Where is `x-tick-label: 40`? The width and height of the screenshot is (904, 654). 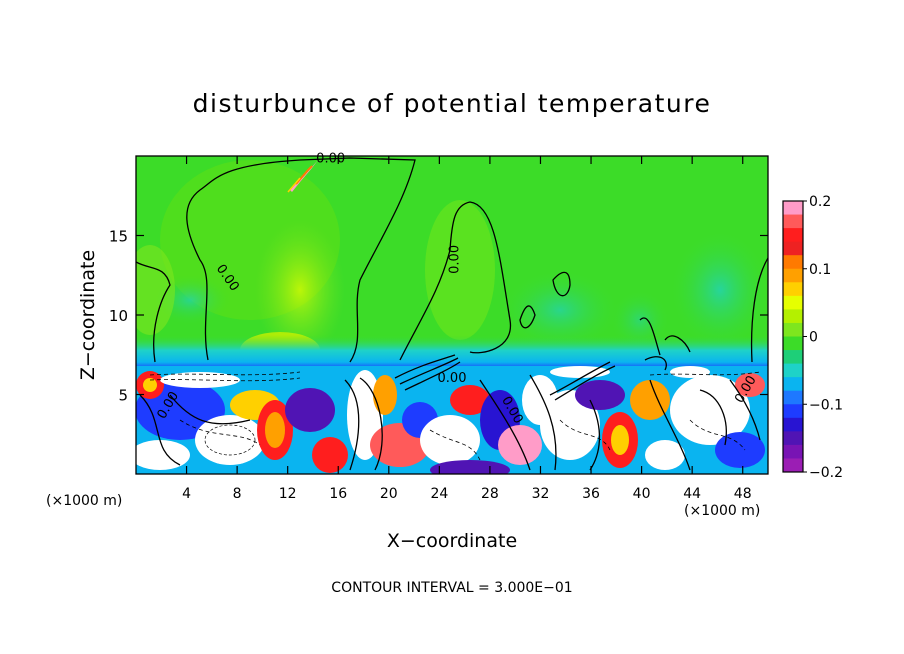
x-tick-label: 40 is located at coordinates (642, 494).